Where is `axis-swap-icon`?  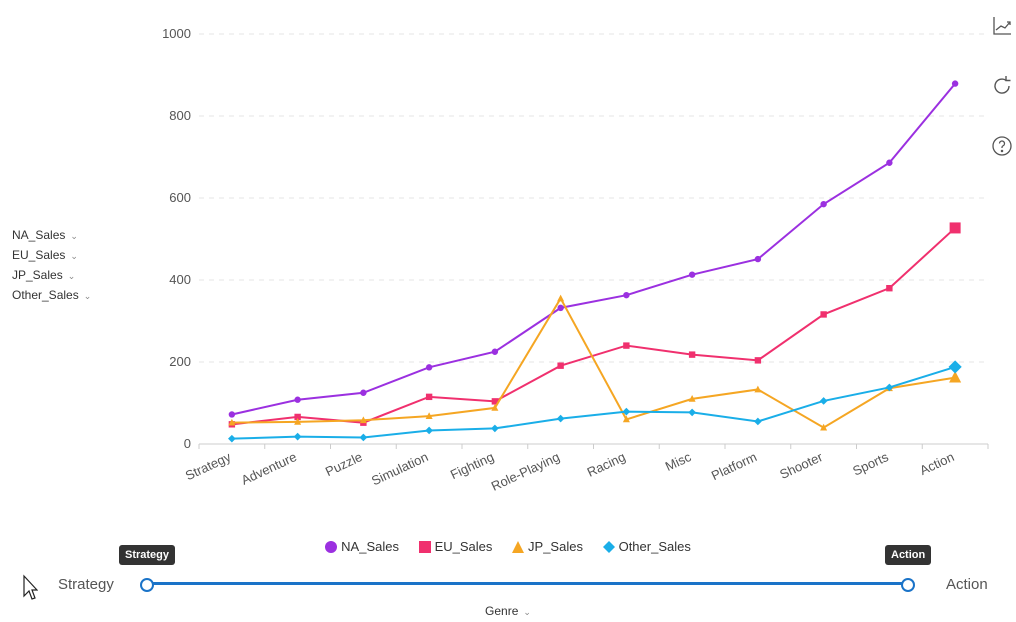
axis-swap-icon is located at coordinates (1002, 26).